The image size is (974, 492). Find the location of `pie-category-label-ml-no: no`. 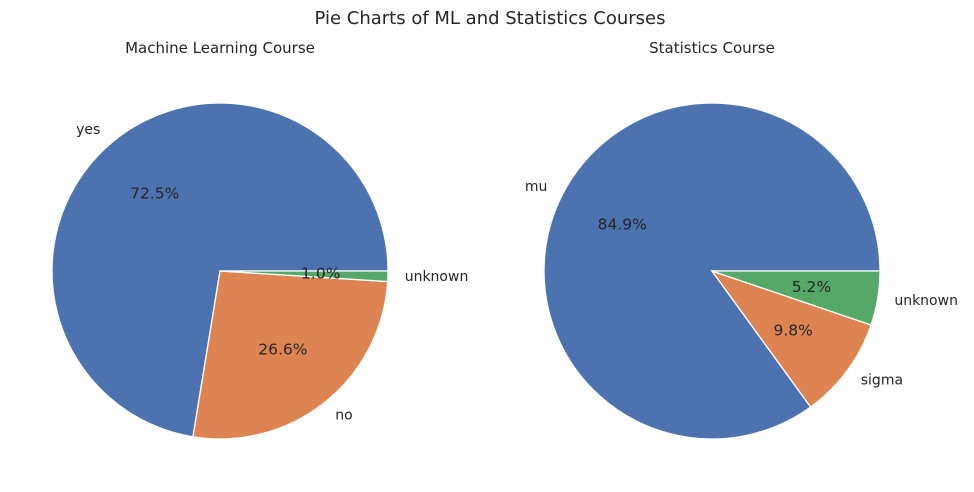

pie-category-label-ml-no: no is located at coordinates (343, 415).